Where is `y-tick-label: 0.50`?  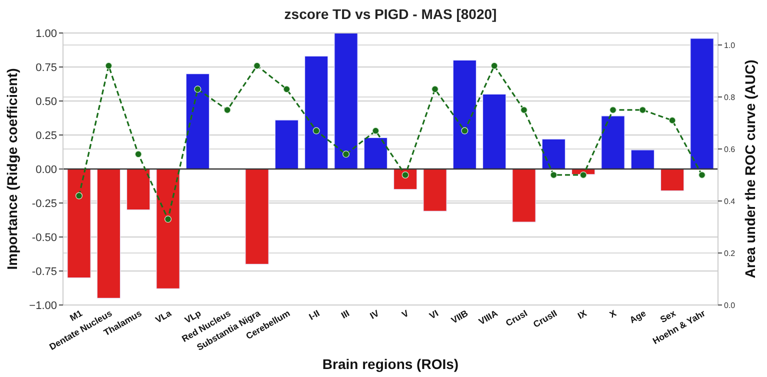 y-tick-label: 0.50 is located at coordinates (46, 102).